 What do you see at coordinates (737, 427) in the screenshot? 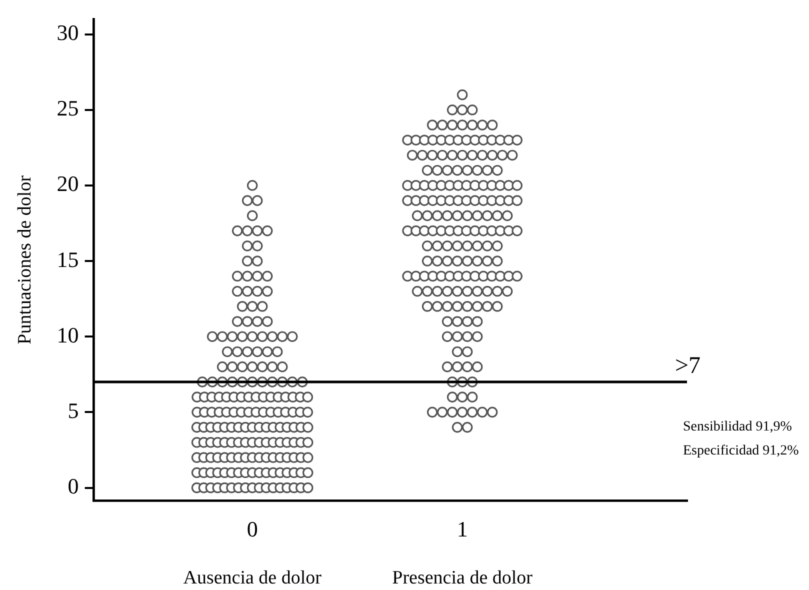
I see `annotation: Sensibilidad 91,9%` at bounding box center [737, 427].